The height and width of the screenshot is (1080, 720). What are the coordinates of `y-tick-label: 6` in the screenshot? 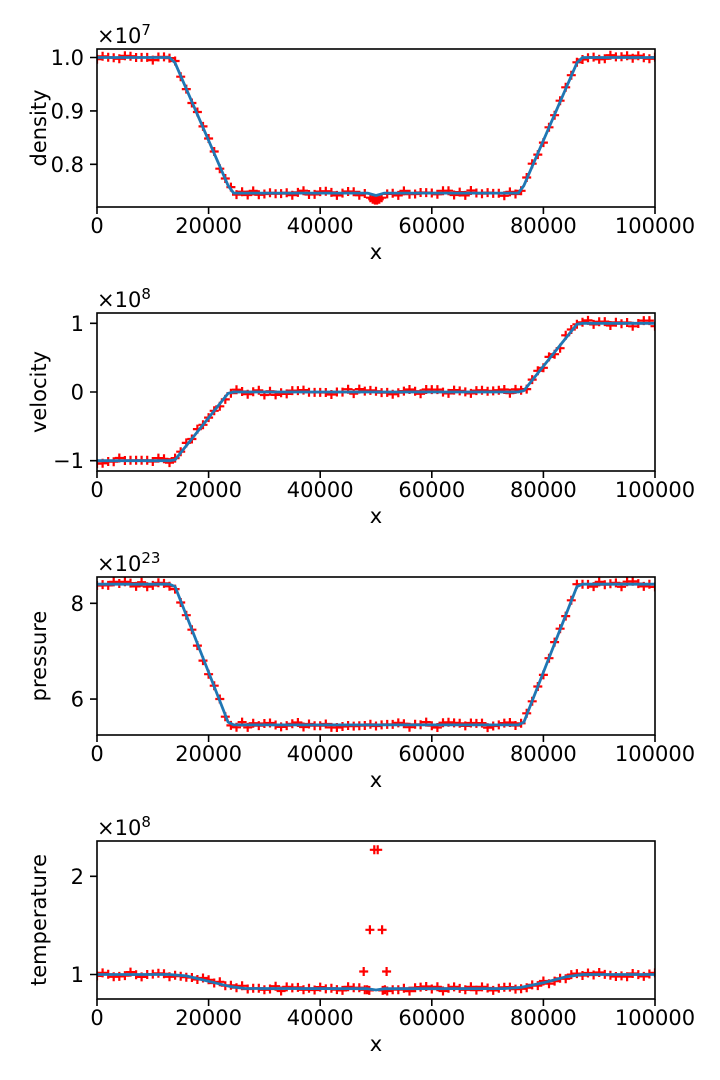 It's located at (77, 700).